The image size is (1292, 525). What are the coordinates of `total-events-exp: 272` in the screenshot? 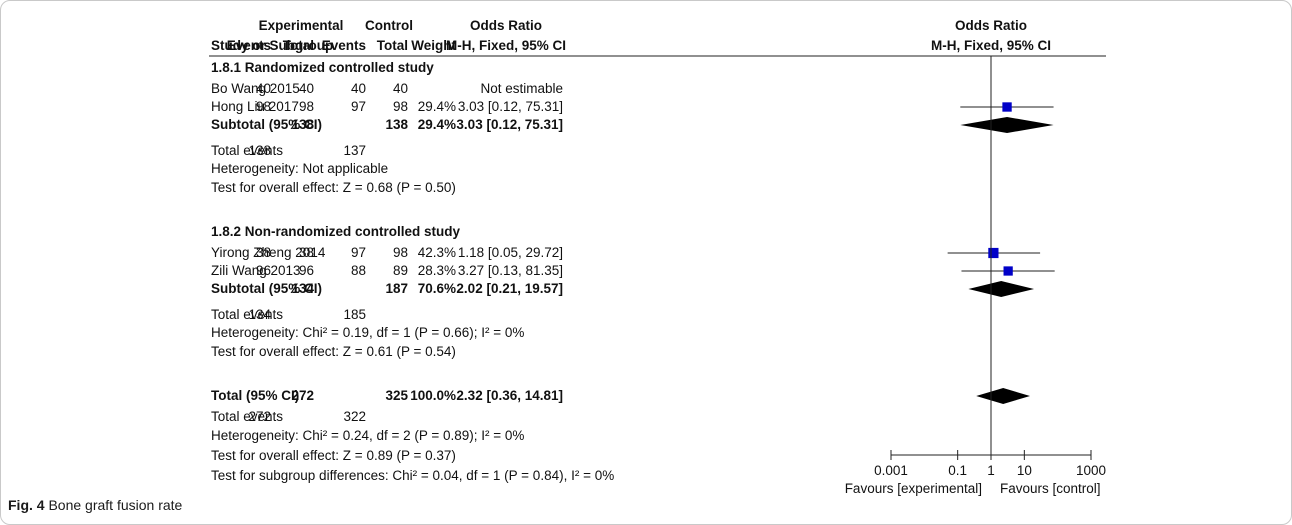 It's located at (259, 416).